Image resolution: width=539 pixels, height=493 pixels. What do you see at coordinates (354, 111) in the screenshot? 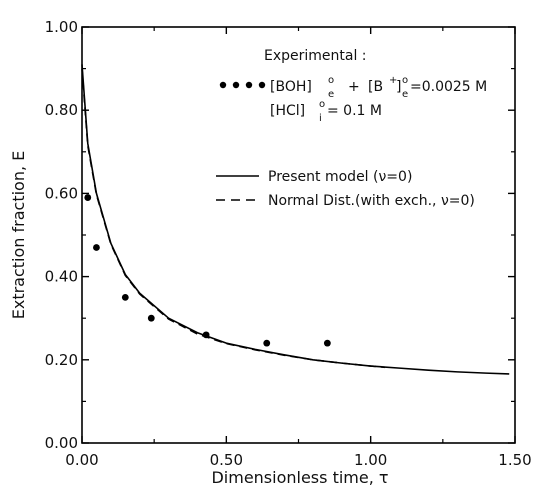
I see `condition-2-value: = 0.1 M` at bounding box center [354, 111].